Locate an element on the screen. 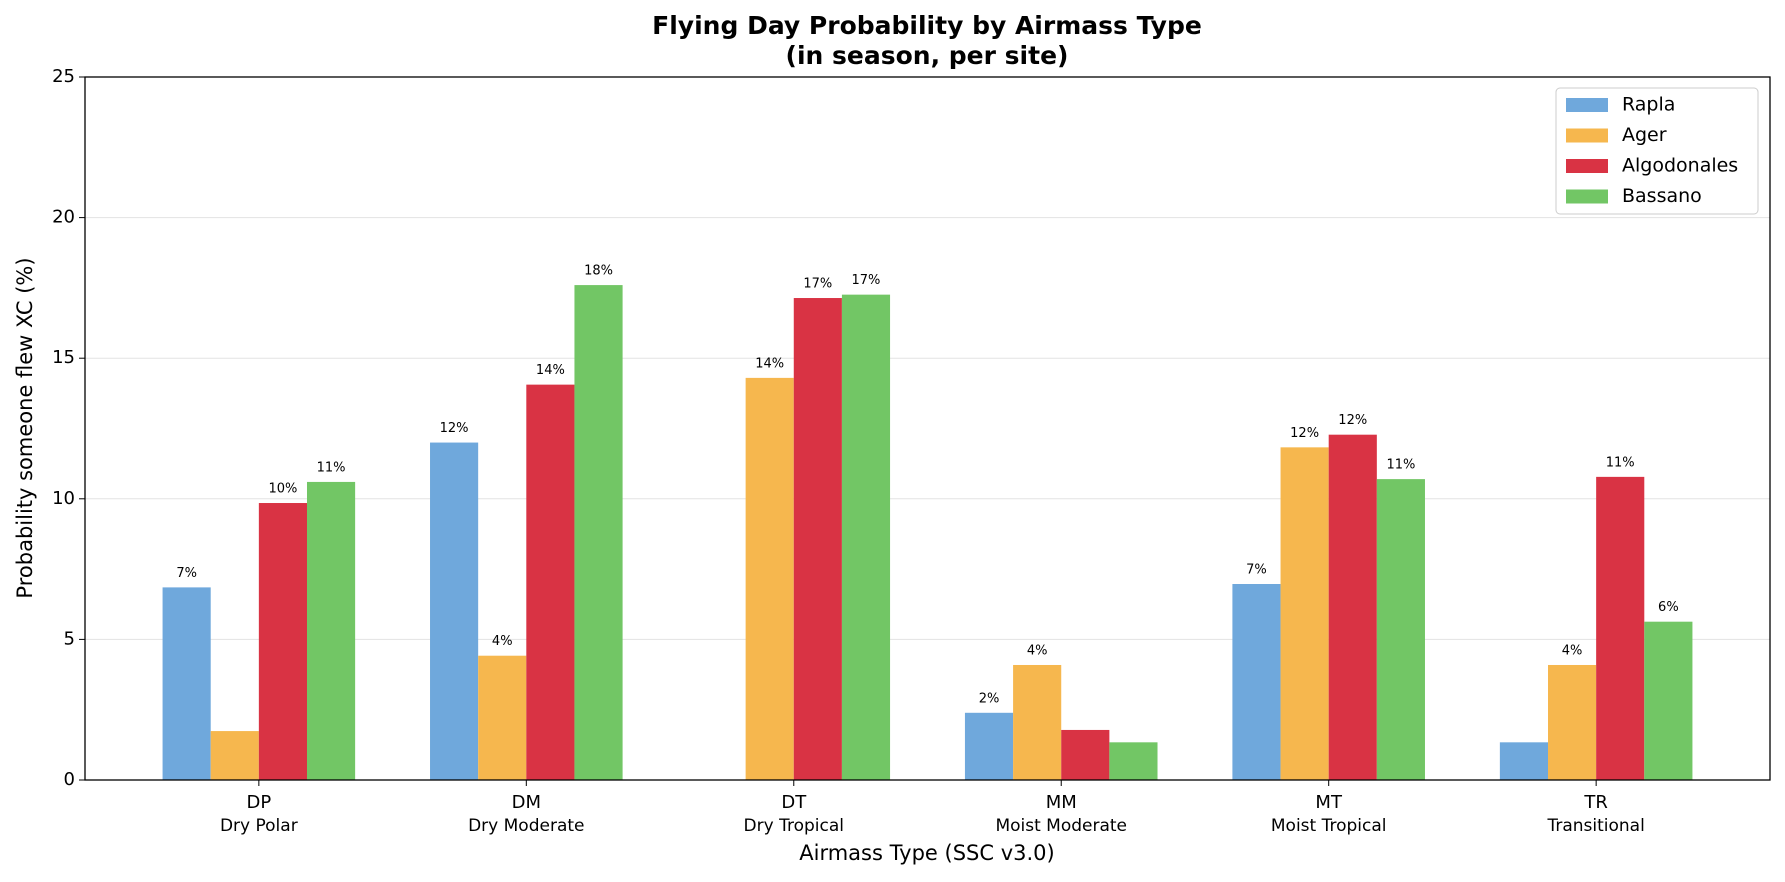 The image size is (1785, 882). legend-box is located at coordinates (1657, 151).